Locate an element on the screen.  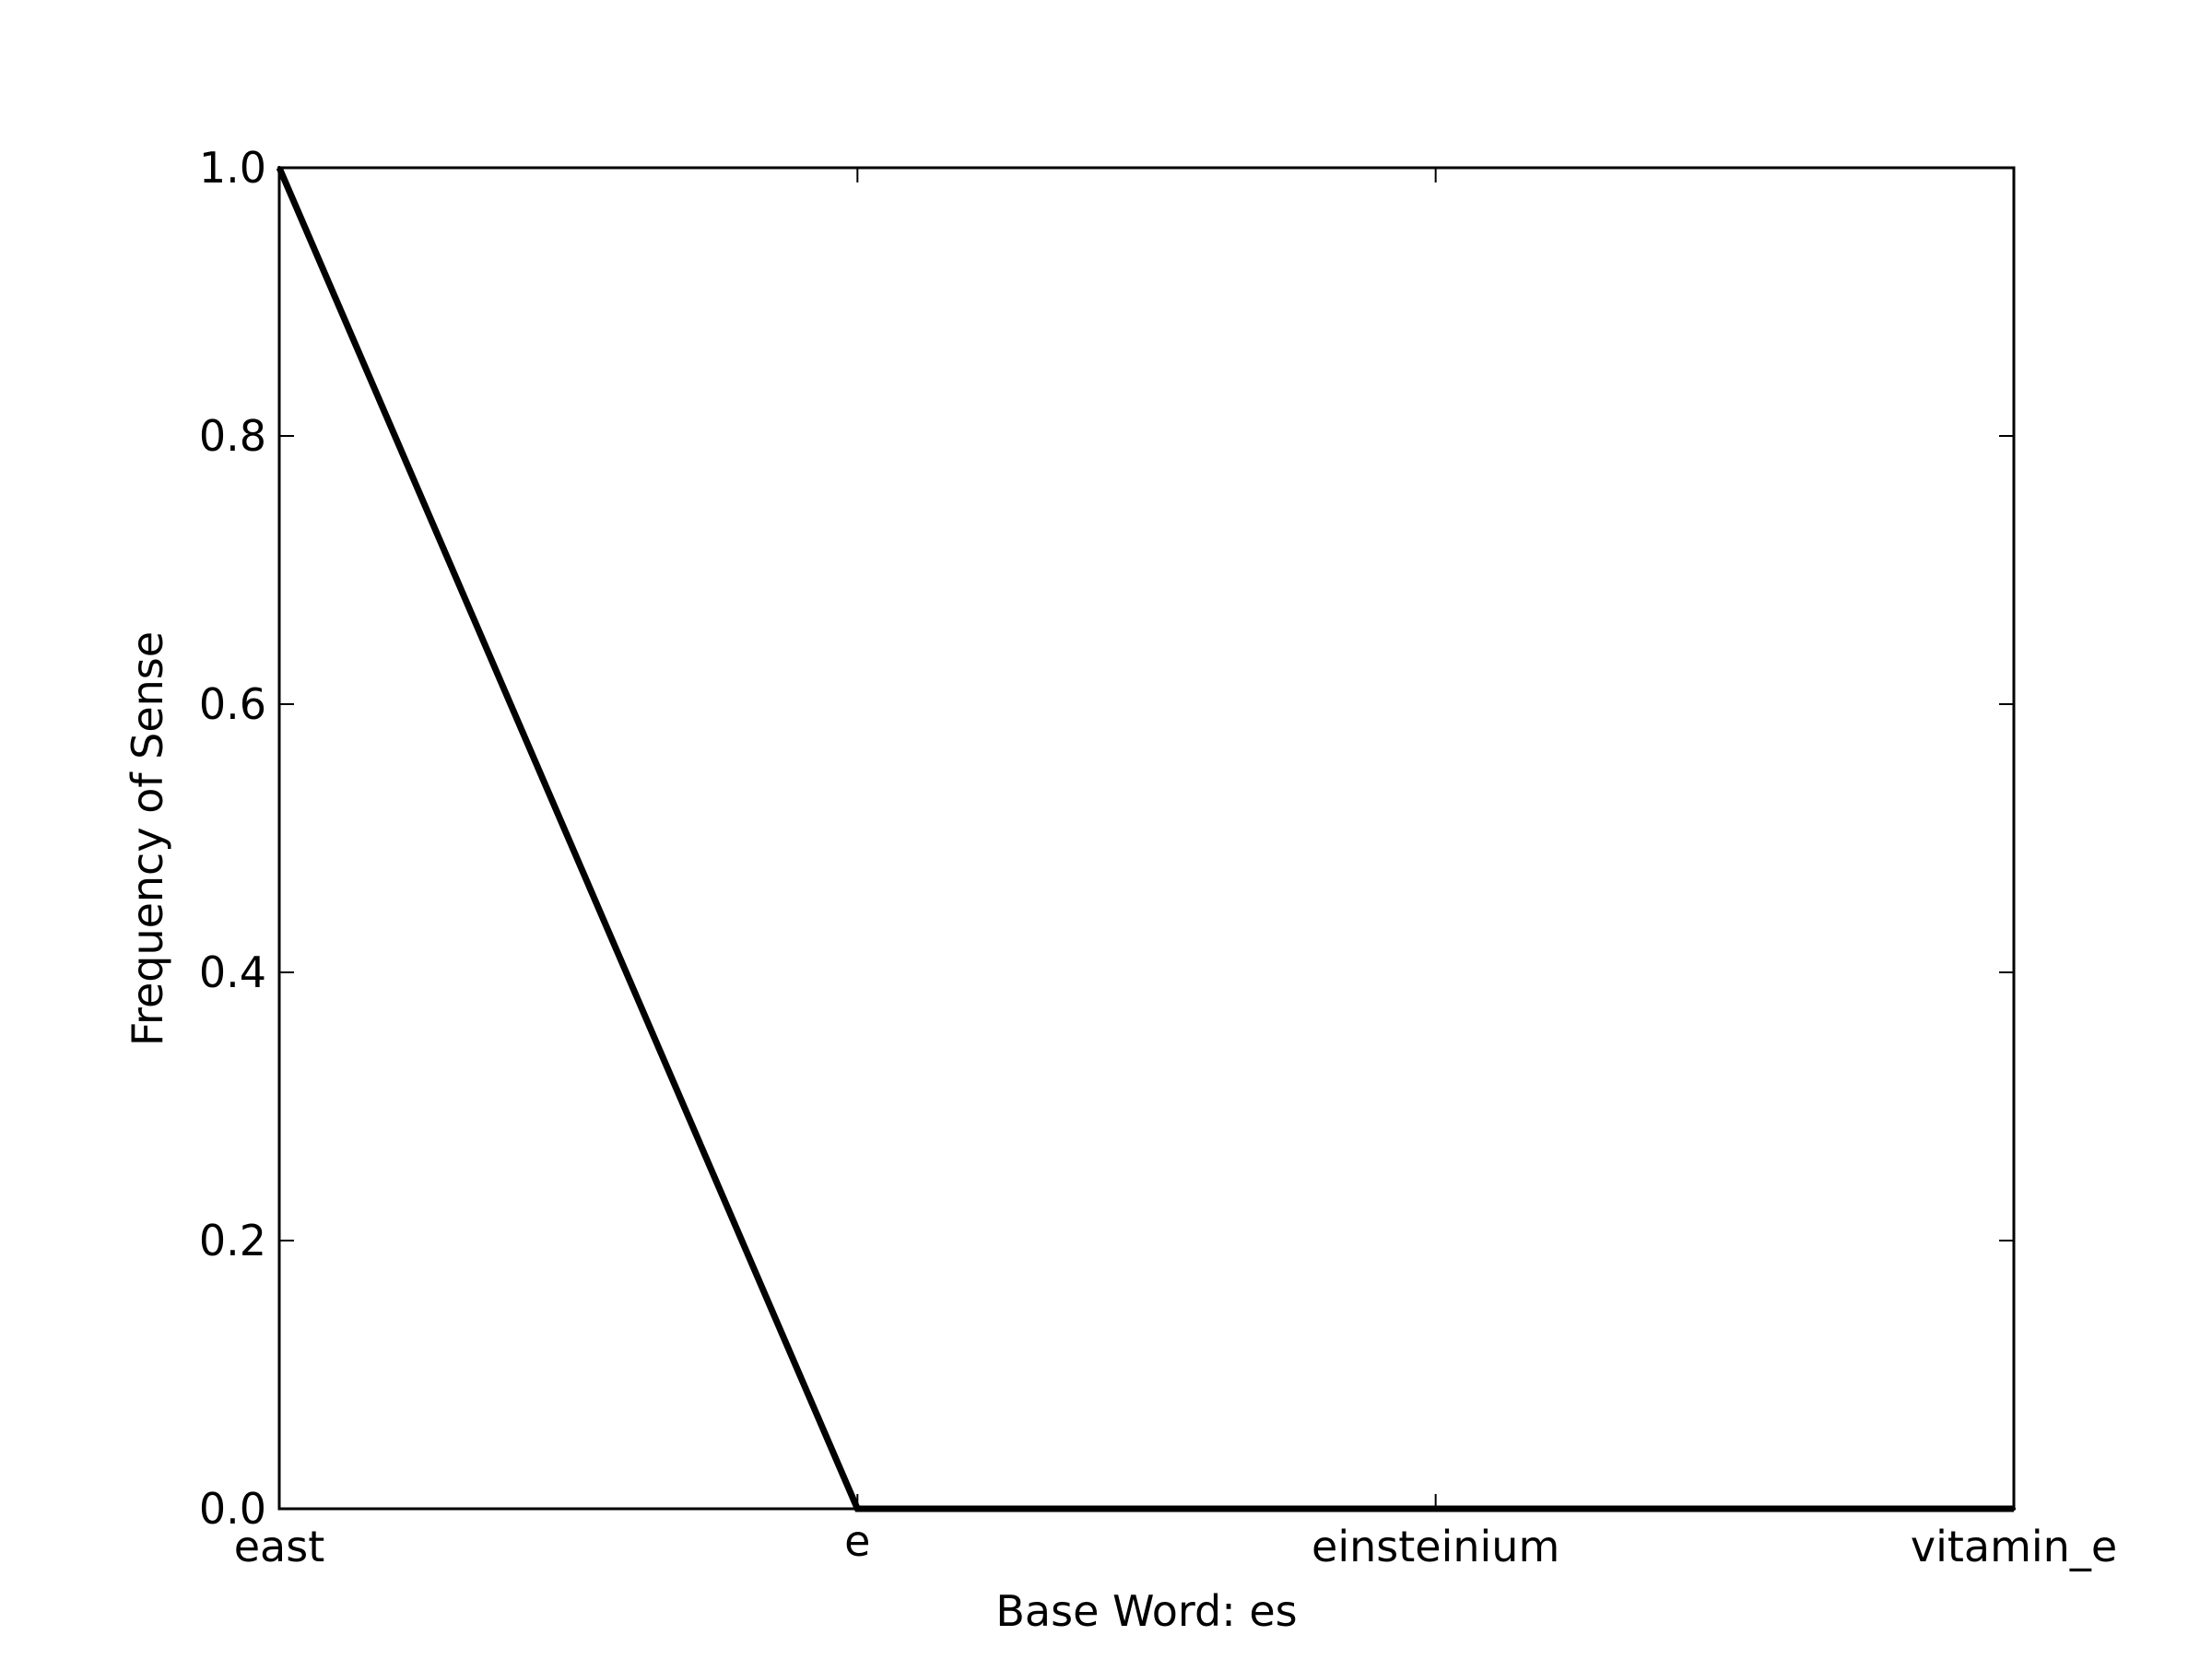
y-tick-label: 0.4 is located at coordinates (232, 972).